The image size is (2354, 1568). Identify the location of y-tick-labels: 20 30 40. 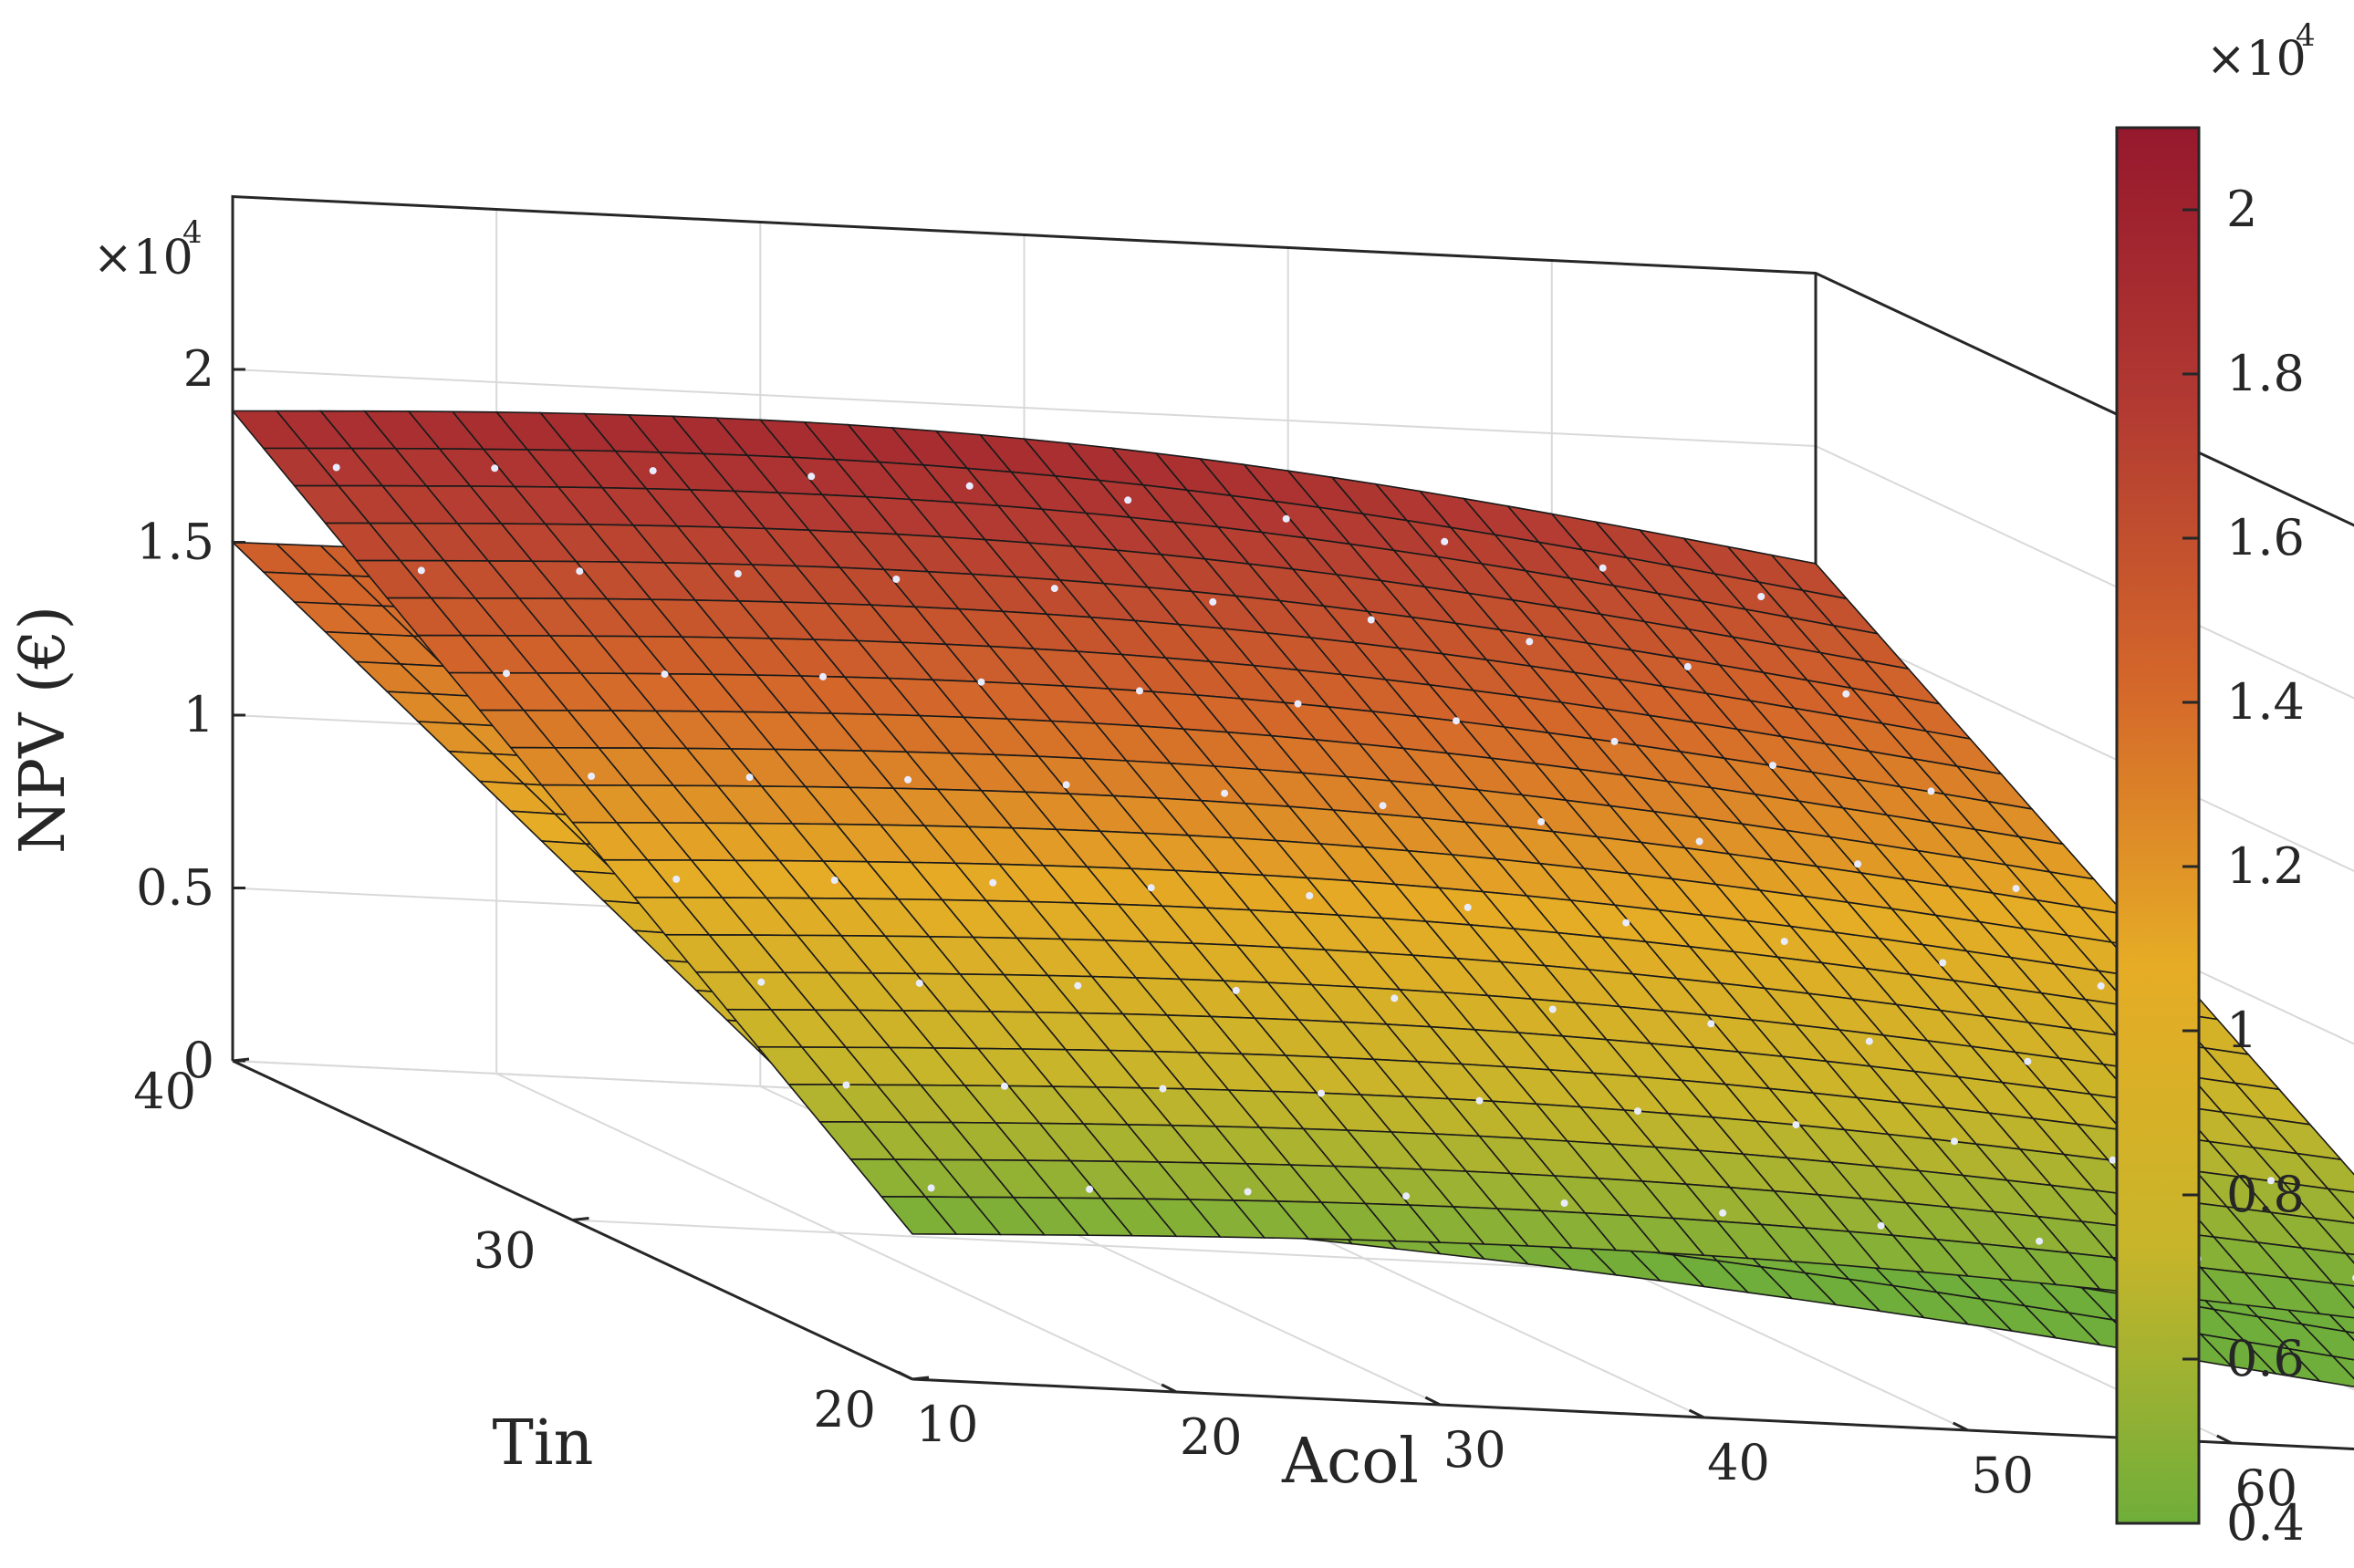
(505, 1250).